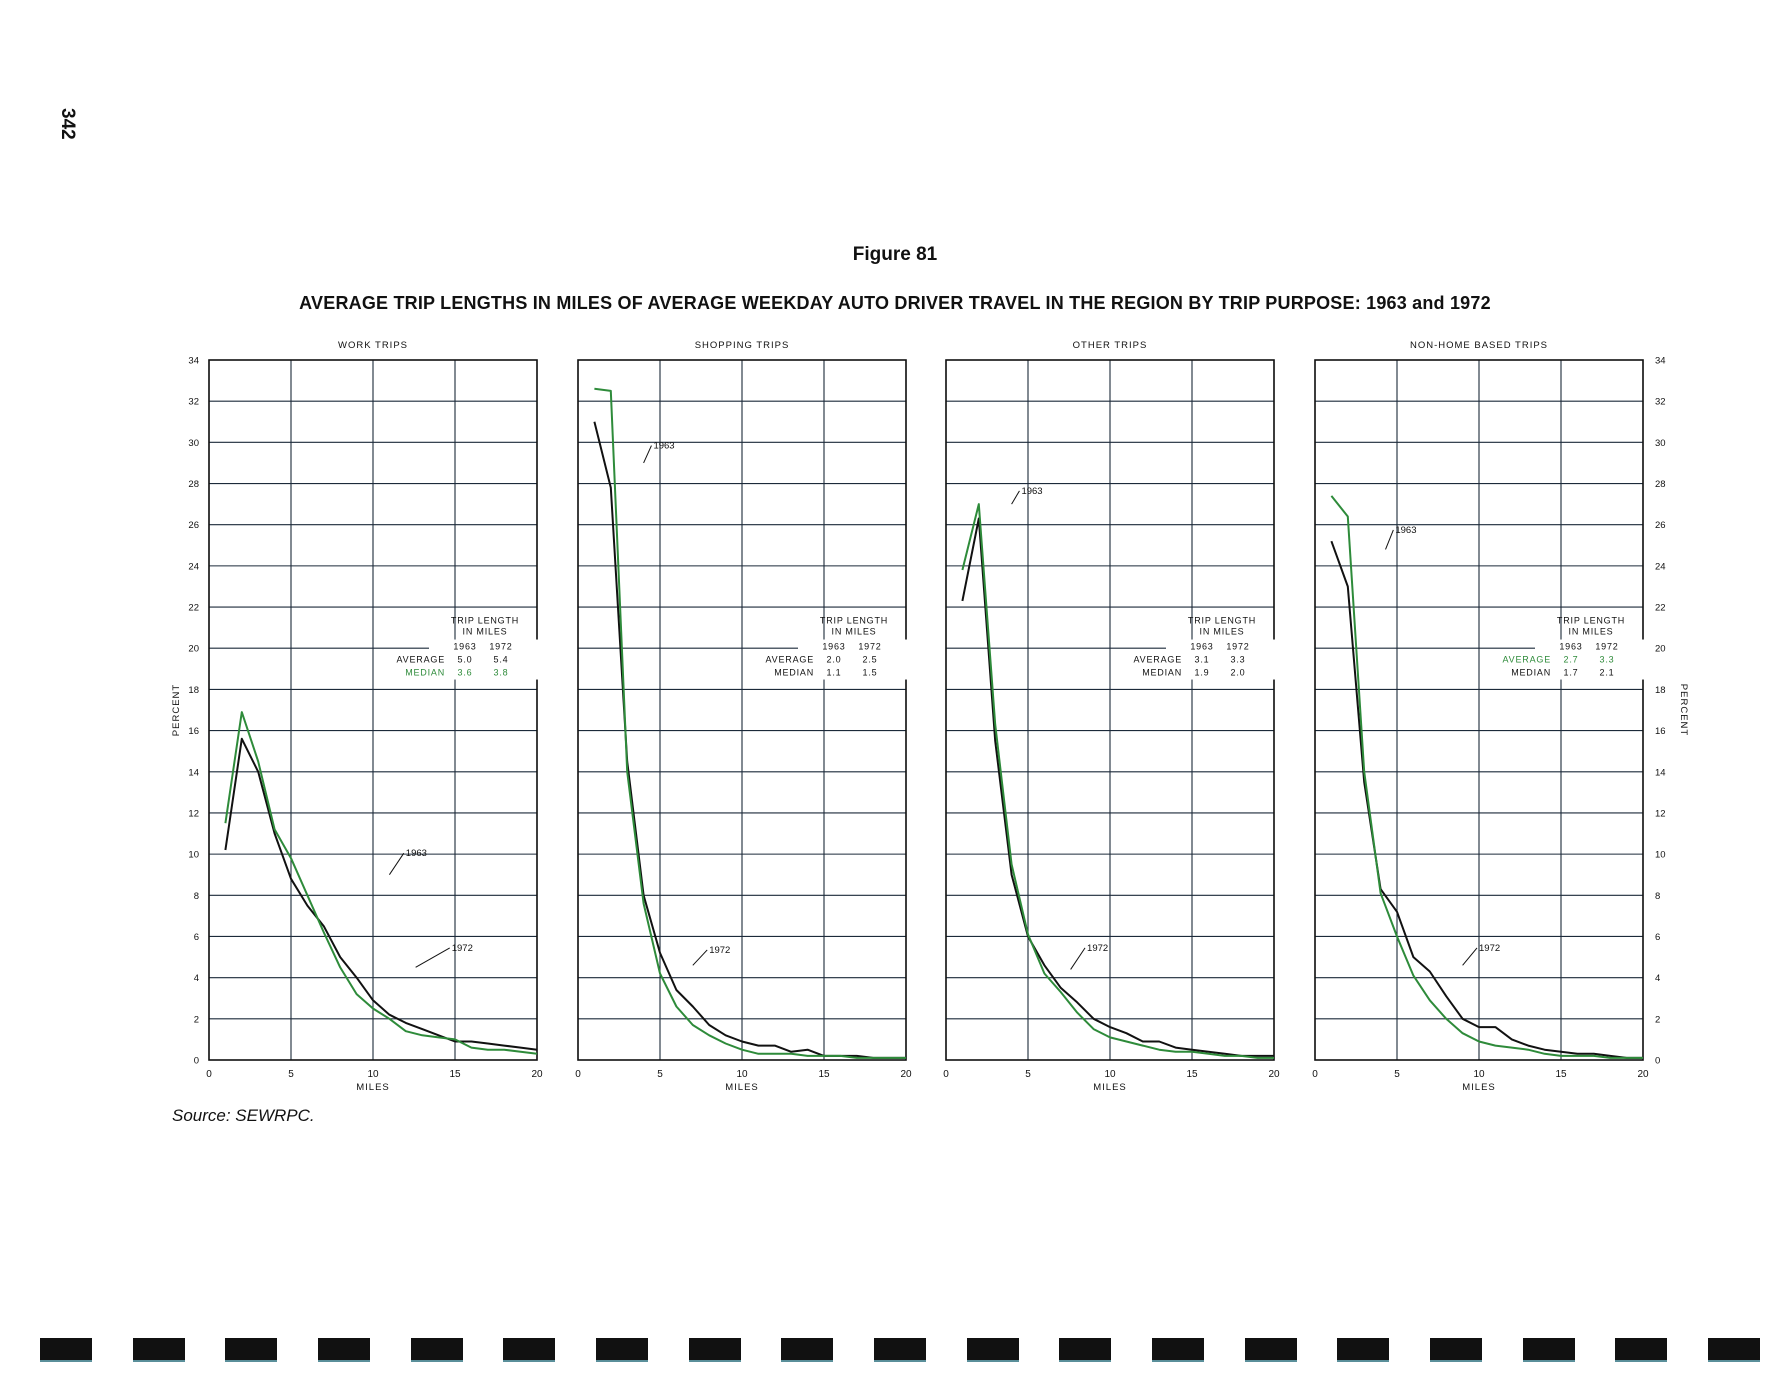 The image size is (1790, 1380). What do you see at coordinates (1660, 402) in the screenshot?
I see `y-tick-label: 32` at bounding box center [1660, 402].